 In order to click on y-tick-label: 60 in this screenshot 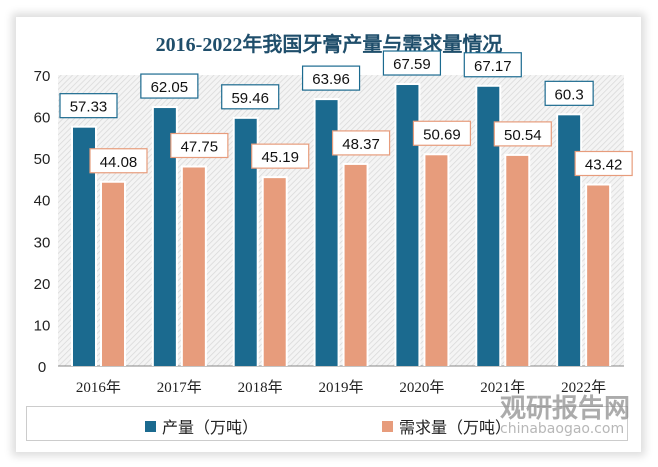, I will do `click(42, 118)`.